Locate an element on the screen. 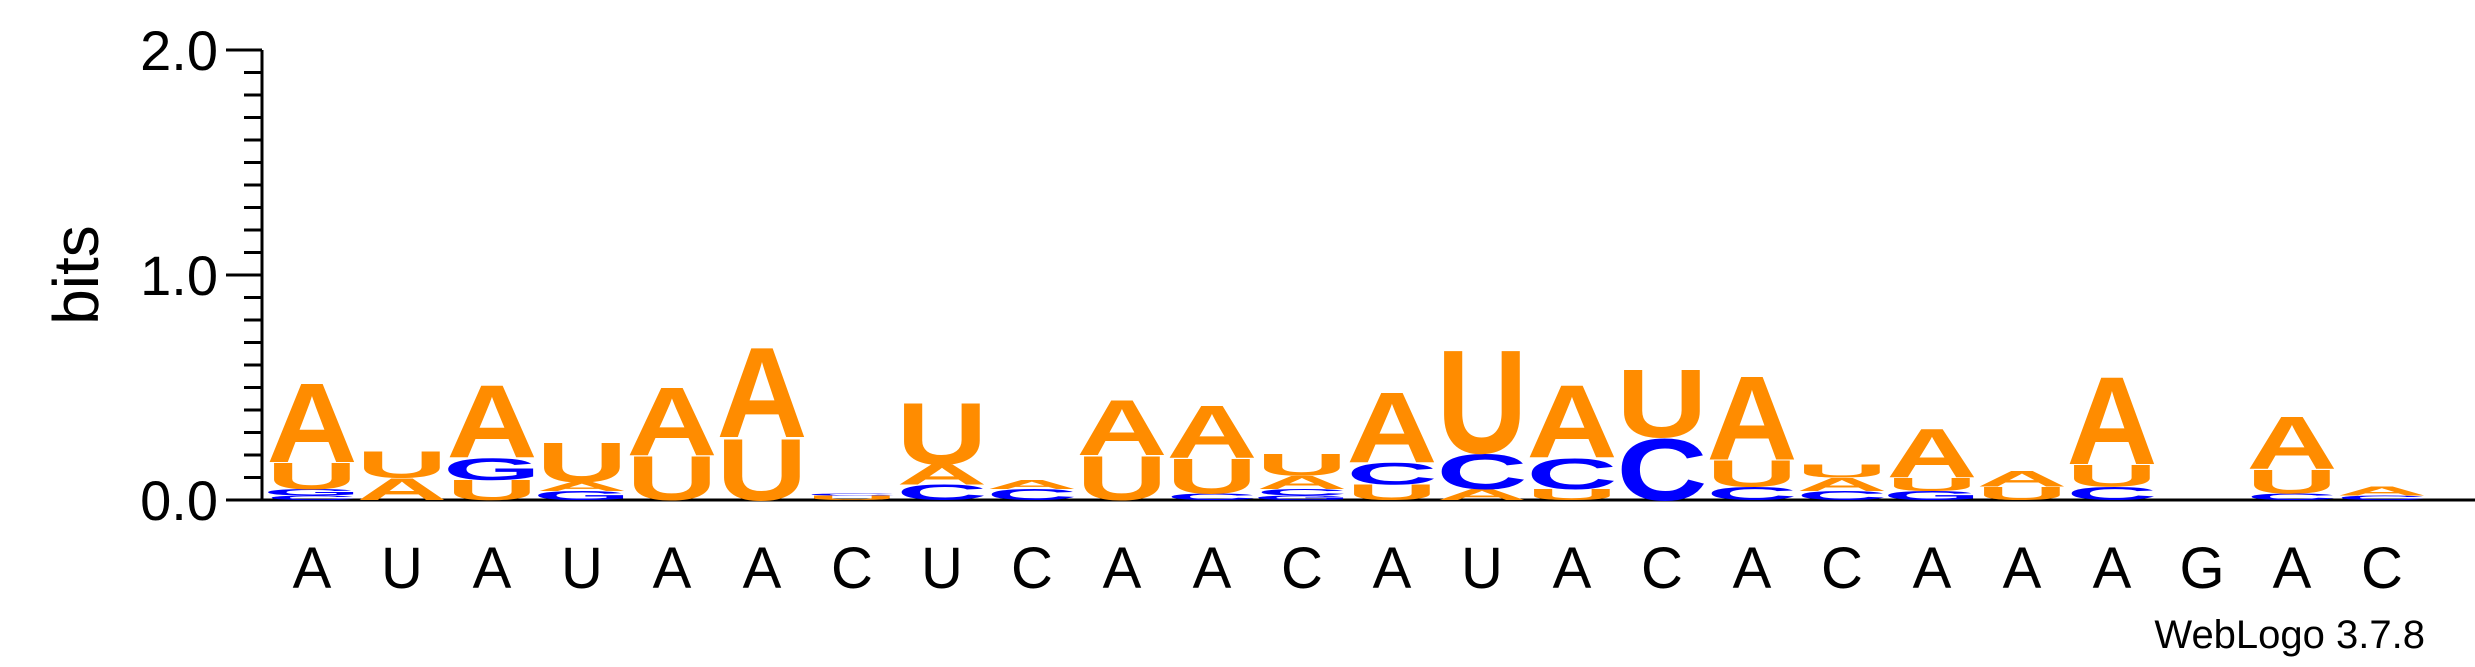 Image resolution: width=2475 pixels, height=667 pixels. letter-stack: AU is located at coordinates (402, 474).